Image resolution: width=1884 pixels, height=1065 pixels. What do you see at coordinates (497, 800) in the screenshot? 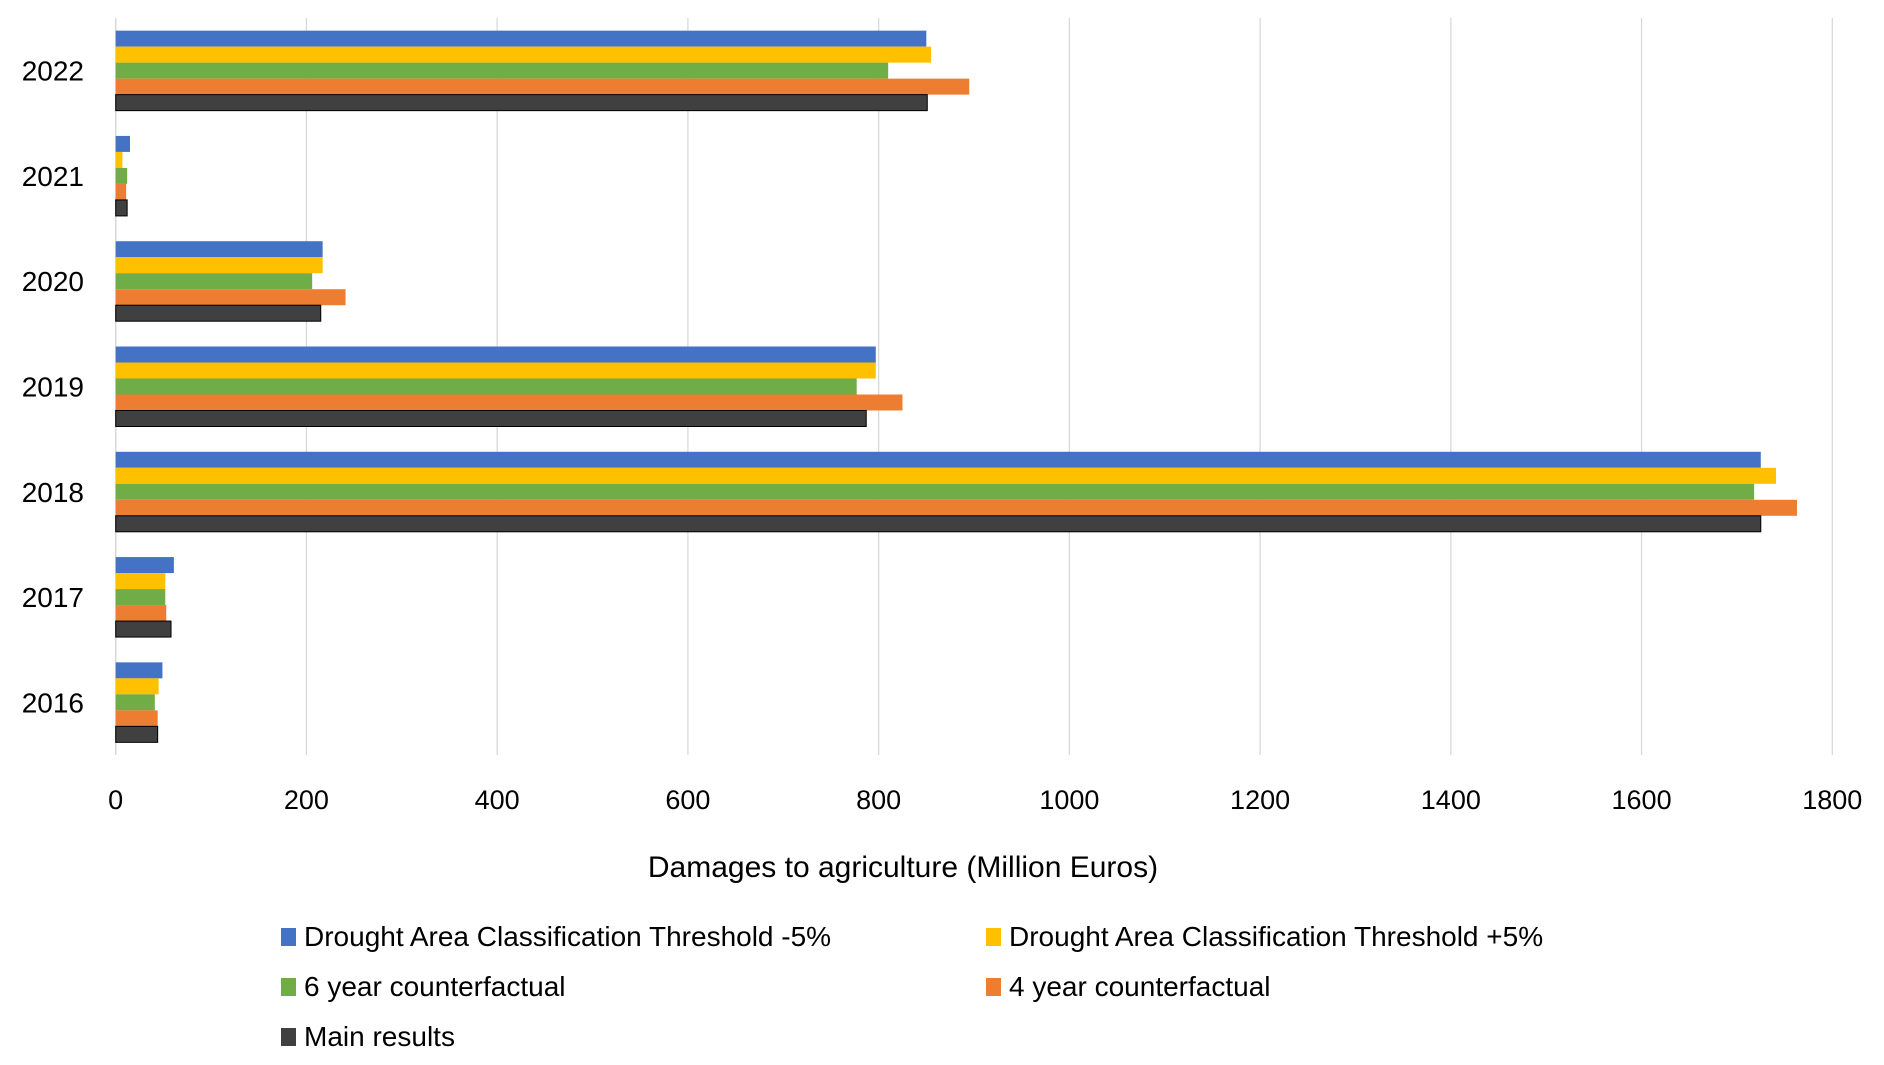
I see `x-tick-label: 400` at bounding box center [497, 800].